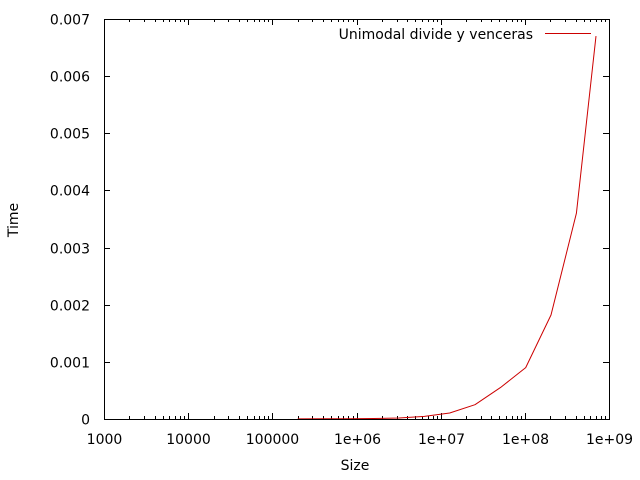 This screenshot has height=480, width=640. I want to click on x-axis-label: Size, so click(355, 466).